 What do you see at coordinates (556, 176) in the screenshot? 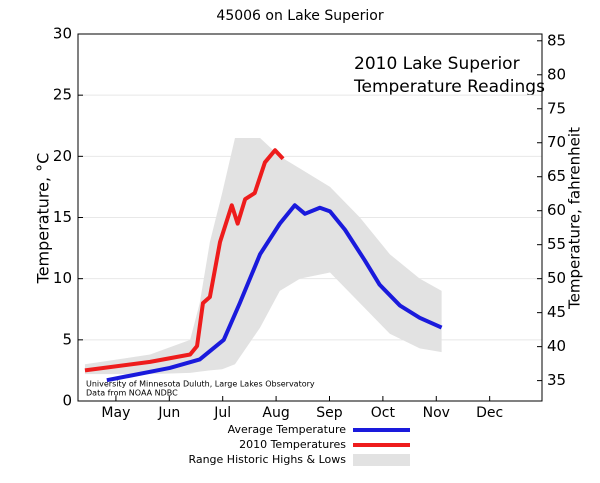
I see `y2-tick-label: 65` at bounding box center [556, 176].